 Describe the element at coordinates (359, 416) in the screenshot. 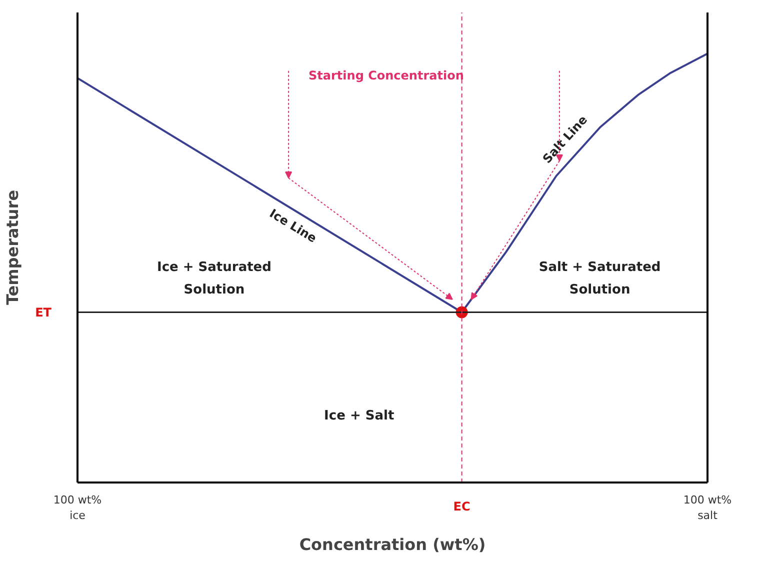

I see `annotation: Ice + Salt` at that location.